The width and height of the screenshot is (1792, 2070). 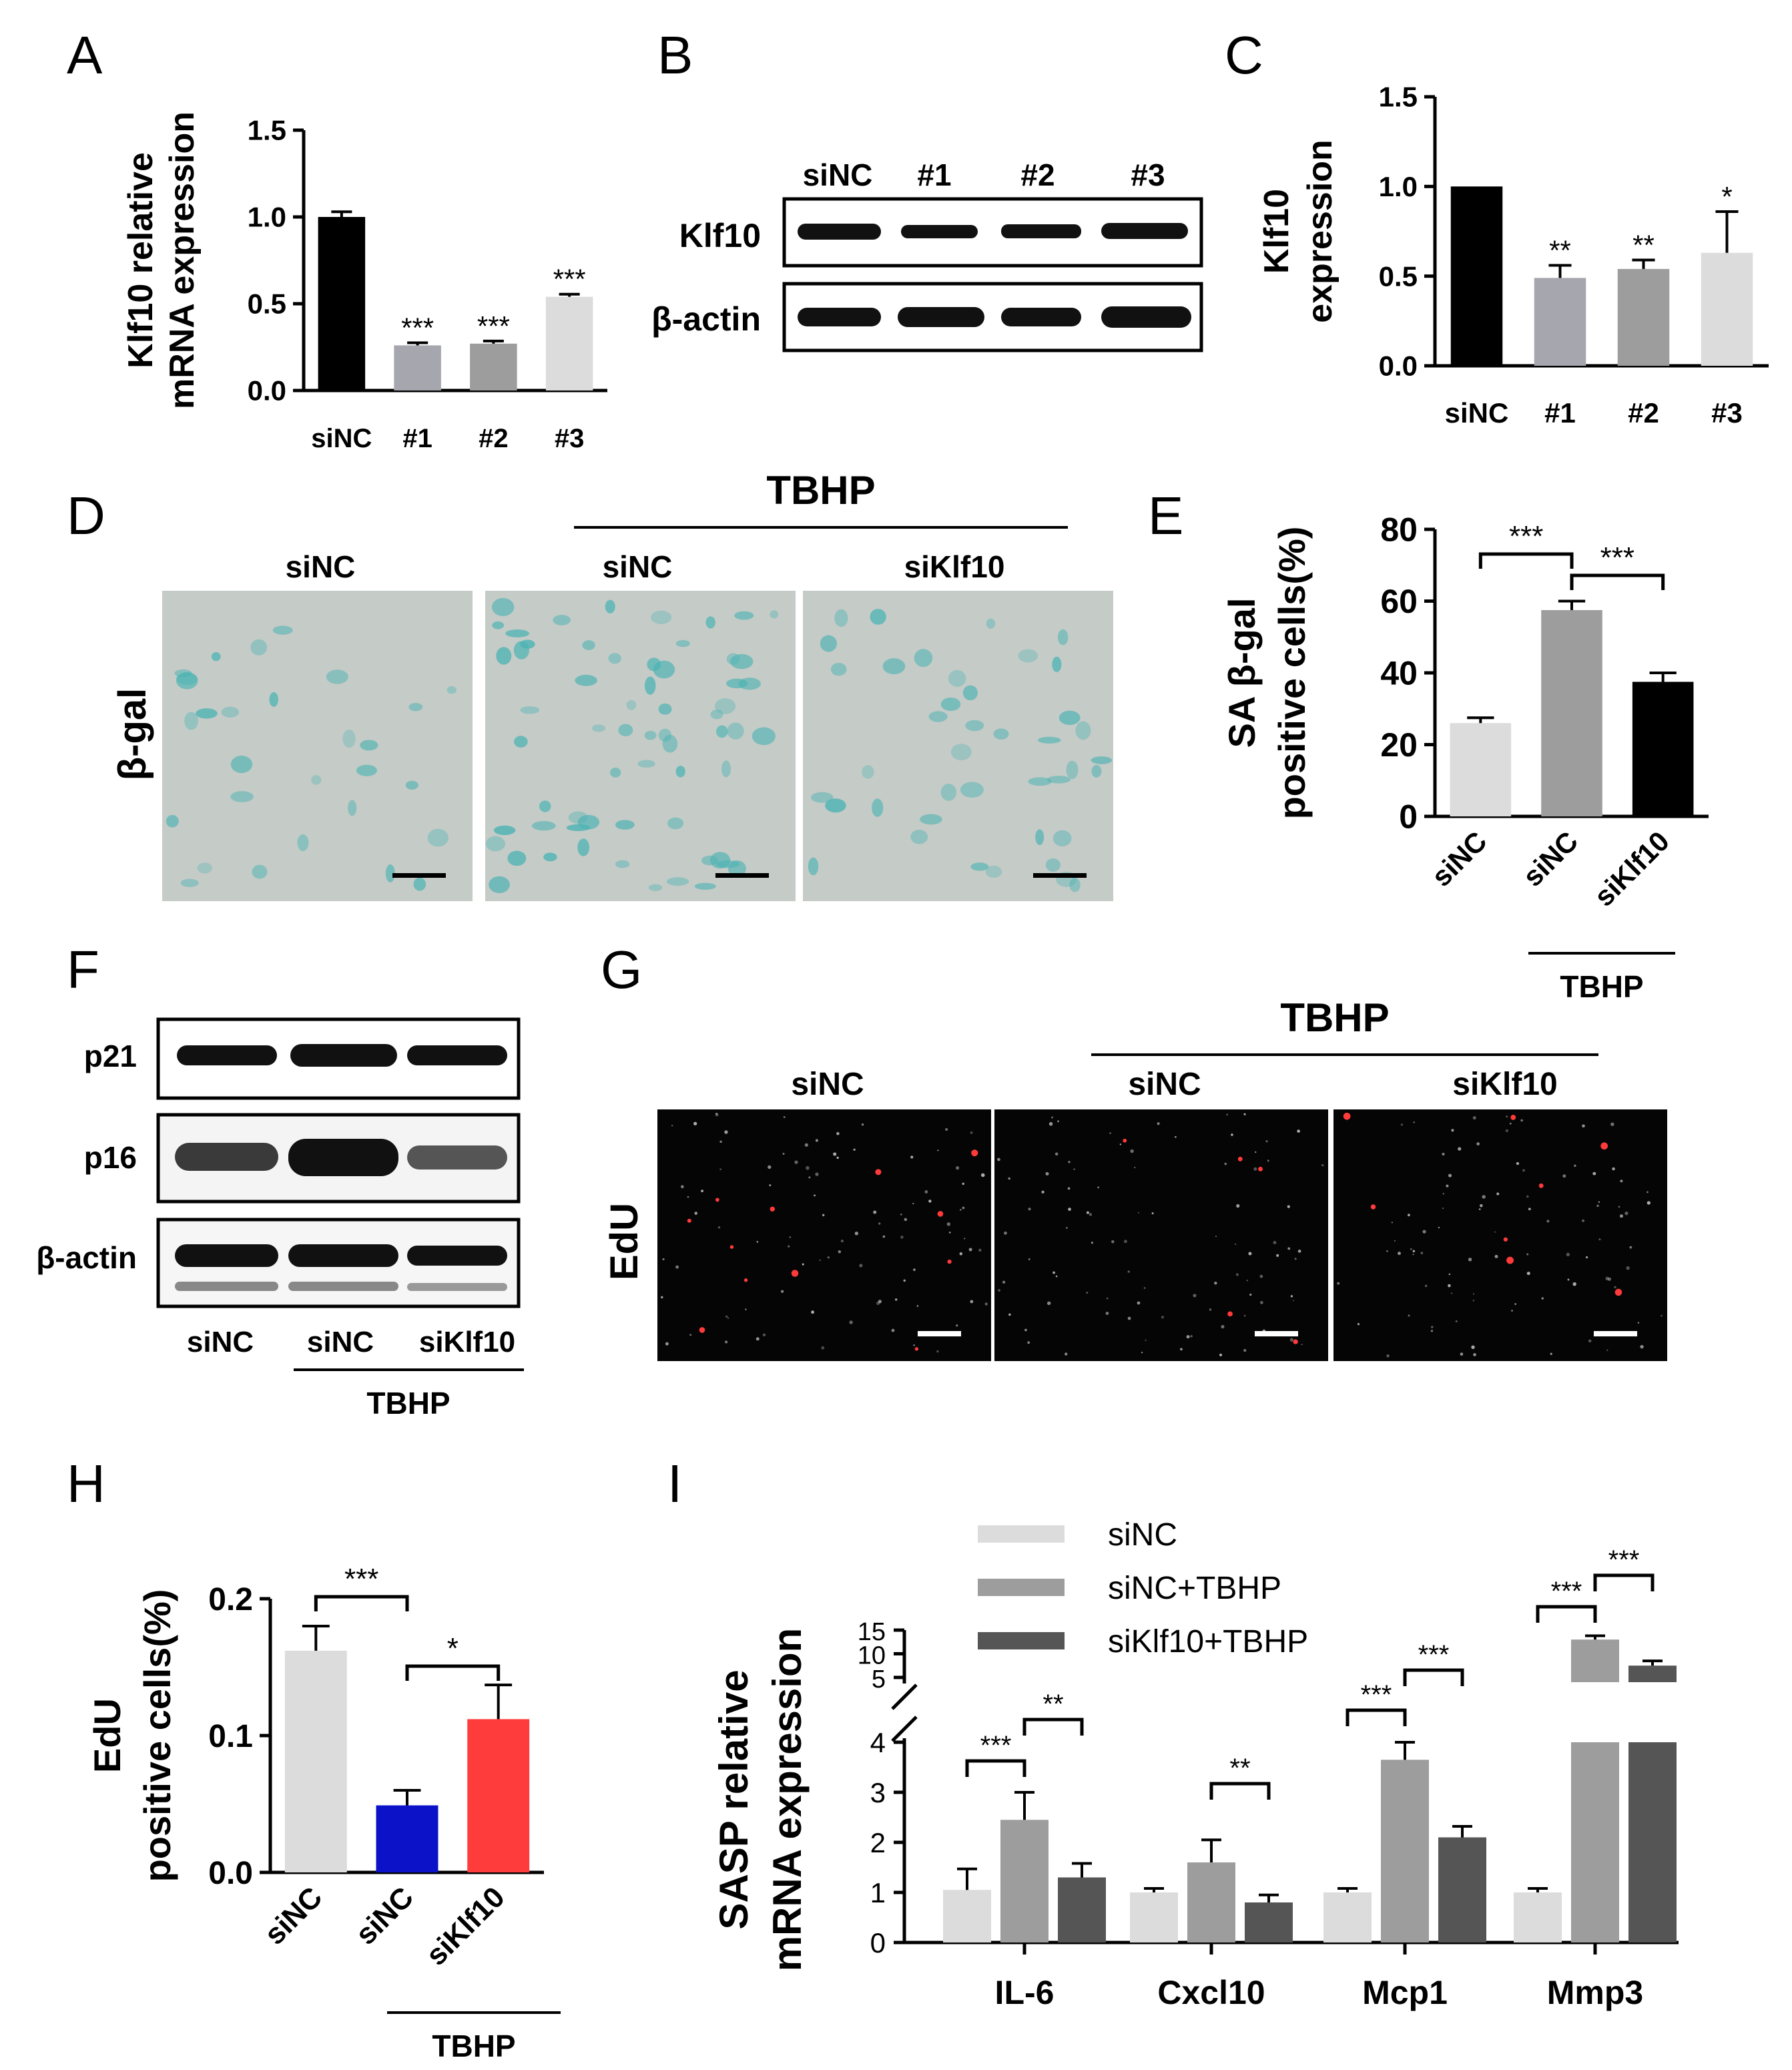 What do you see at coordinates (1727, 413) in the screenshot?
I see `x-tick-label: #3` at bounding box center [1727, 413].